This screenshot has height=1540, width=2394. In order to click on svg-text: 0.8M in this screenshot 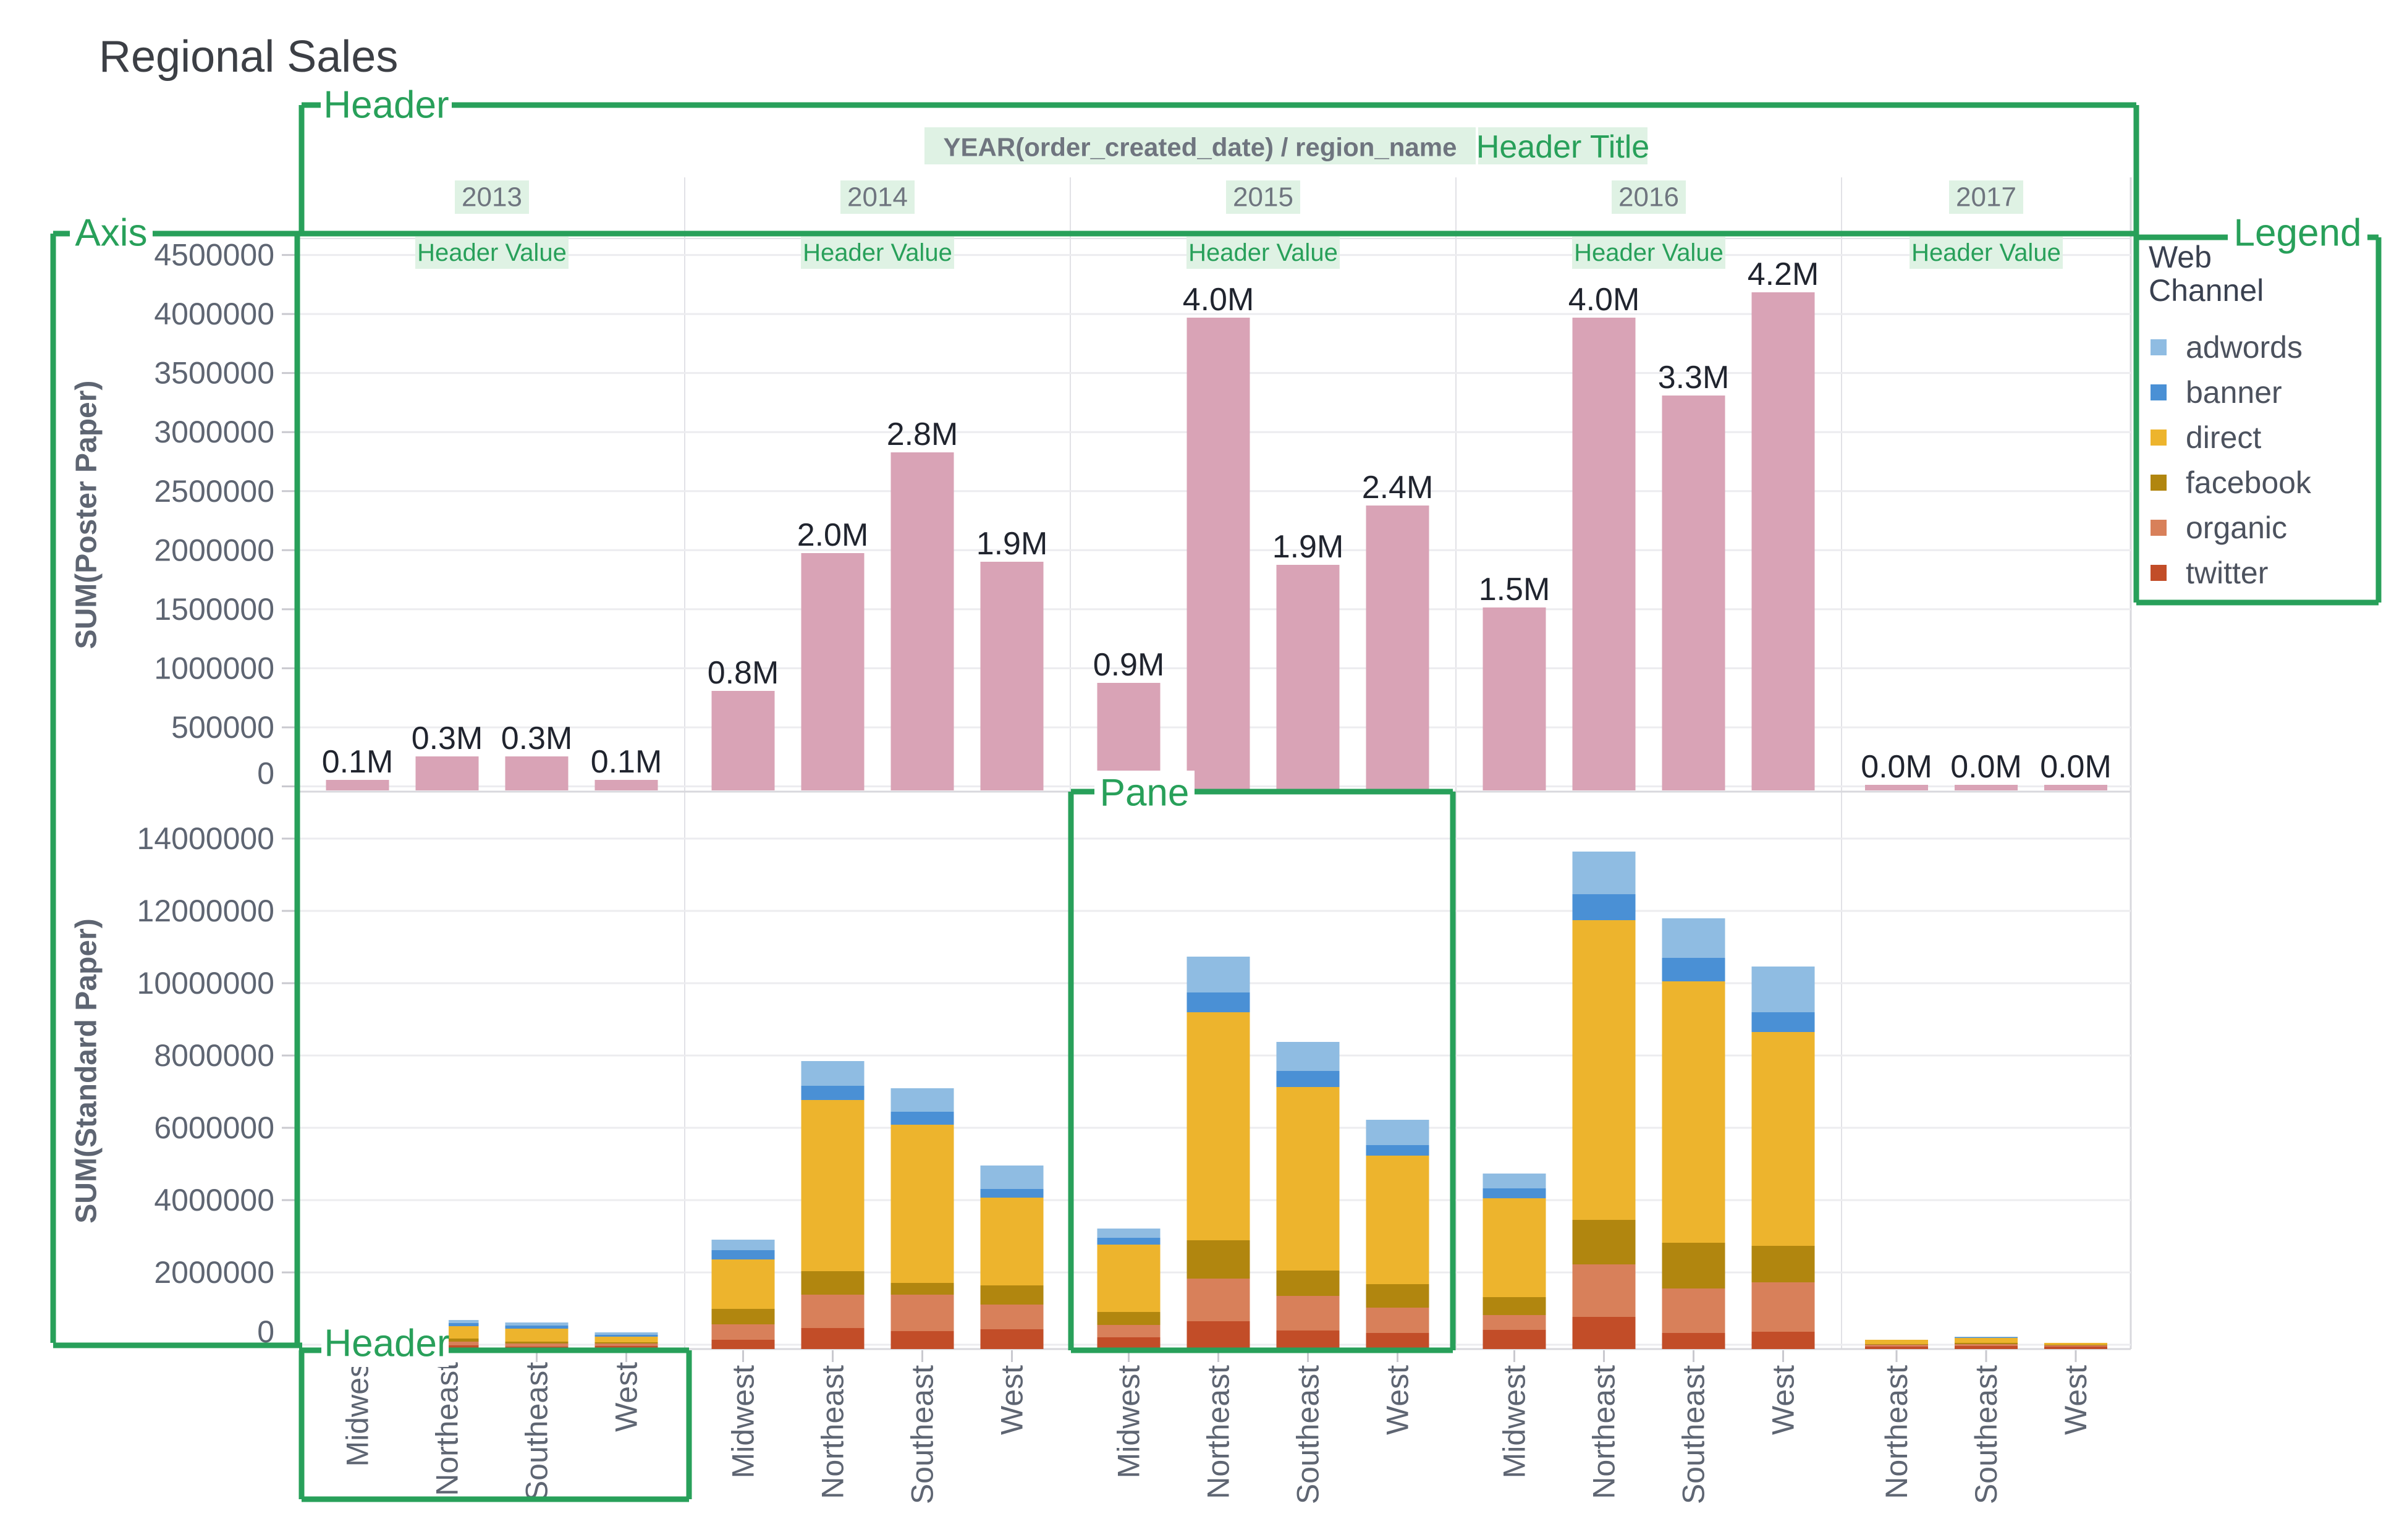, I will do `click(743, 673)`.